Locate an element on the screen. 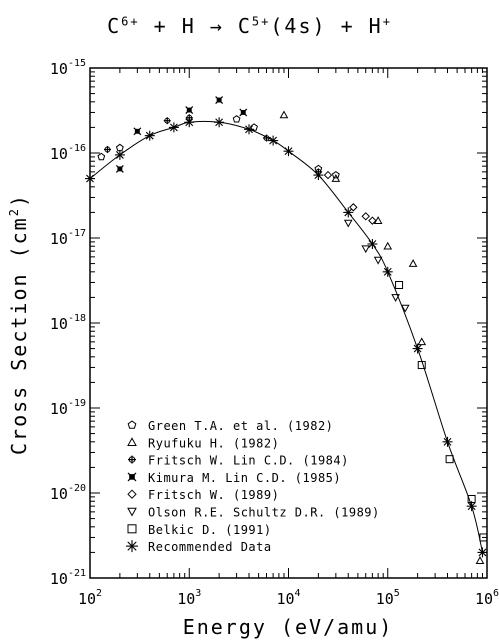 The height and width of the screenshot is (640, 499). y-tick-label: 10-17 is located at coordinates (68, 238).